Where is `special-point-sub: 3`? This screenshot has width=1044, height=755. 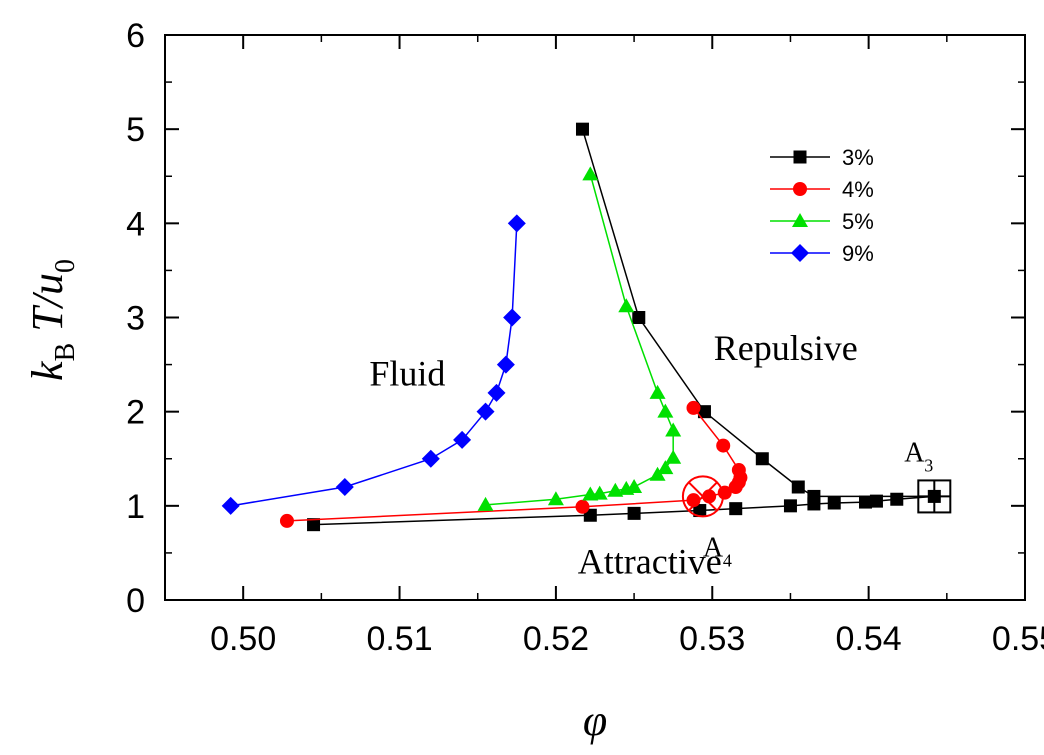 special-point-sub: 3 is located at coordinates (928, 465).